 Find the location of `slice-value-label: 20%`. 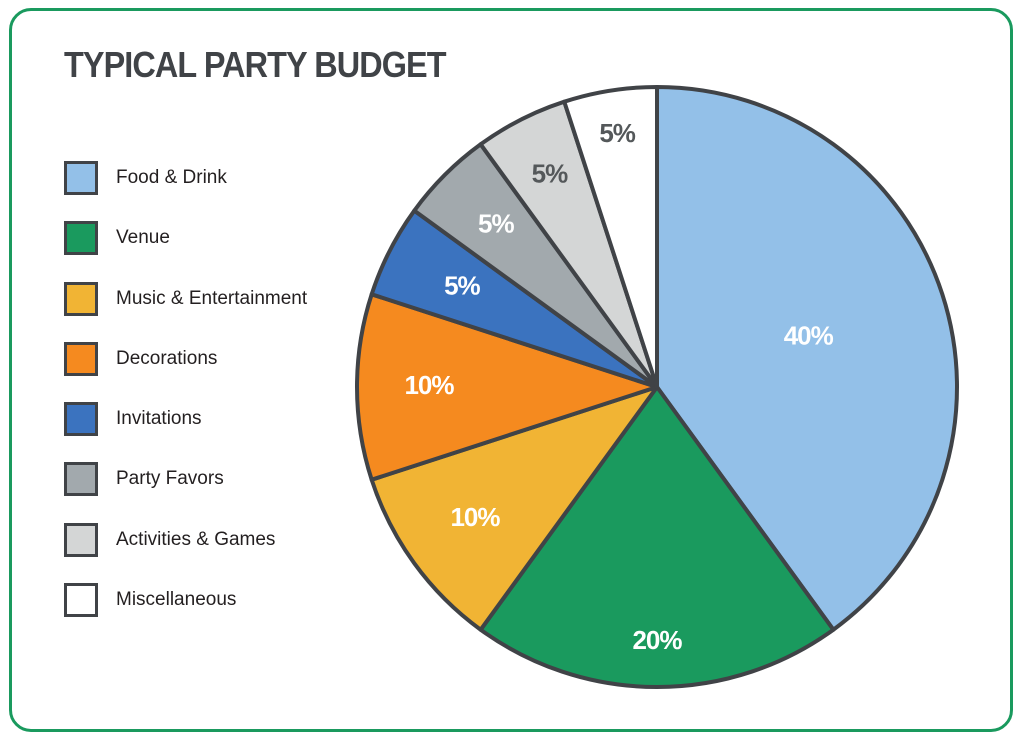

slice-value-label: 20% is located at coordinates (657, 640).